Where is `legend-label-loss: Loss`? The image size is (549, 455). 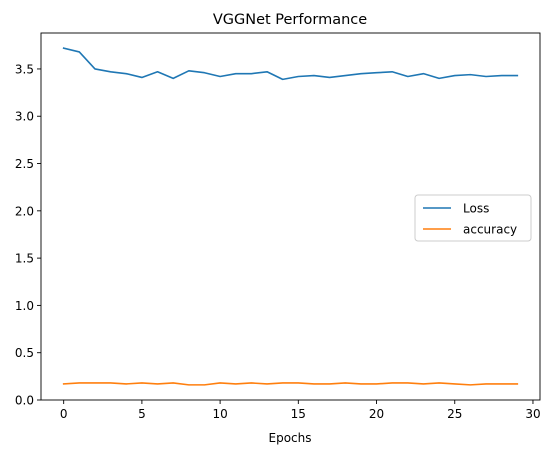 legend-label-loss: Loss is located at coordinates (476, 209).